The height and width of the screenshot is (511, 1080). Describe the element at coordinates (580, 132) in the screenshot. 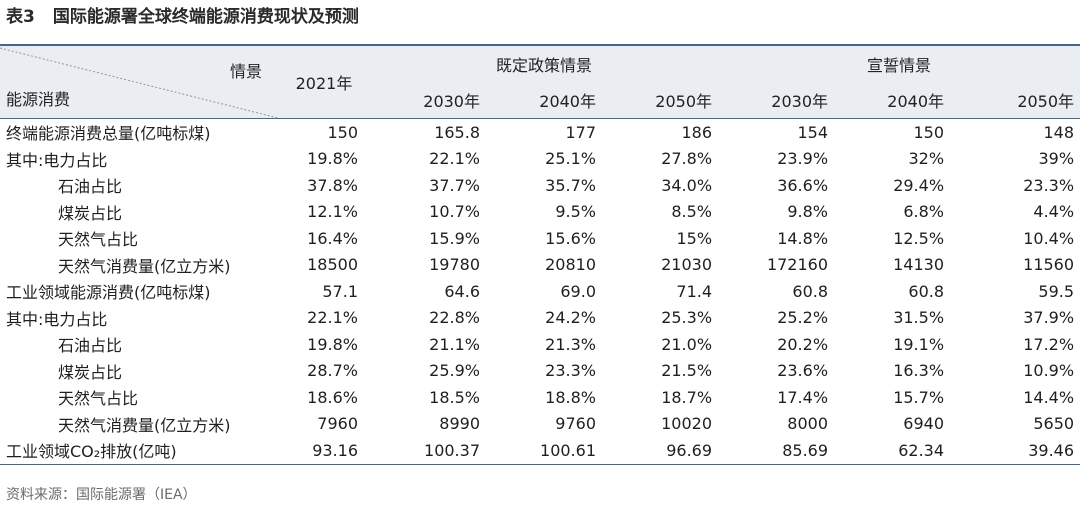

I see `row-value: 177` at that location.